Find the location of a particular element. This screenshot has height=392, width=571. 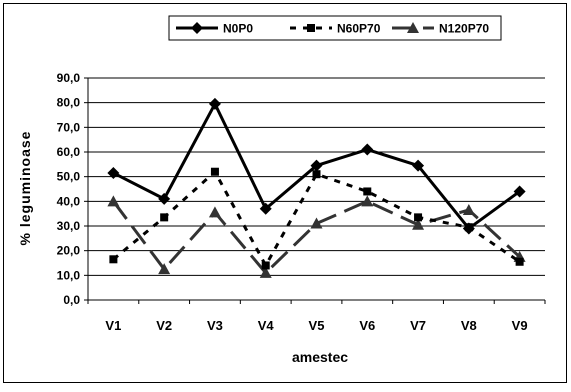

x-tick-label: V5 is located at coordinates (317, 325).